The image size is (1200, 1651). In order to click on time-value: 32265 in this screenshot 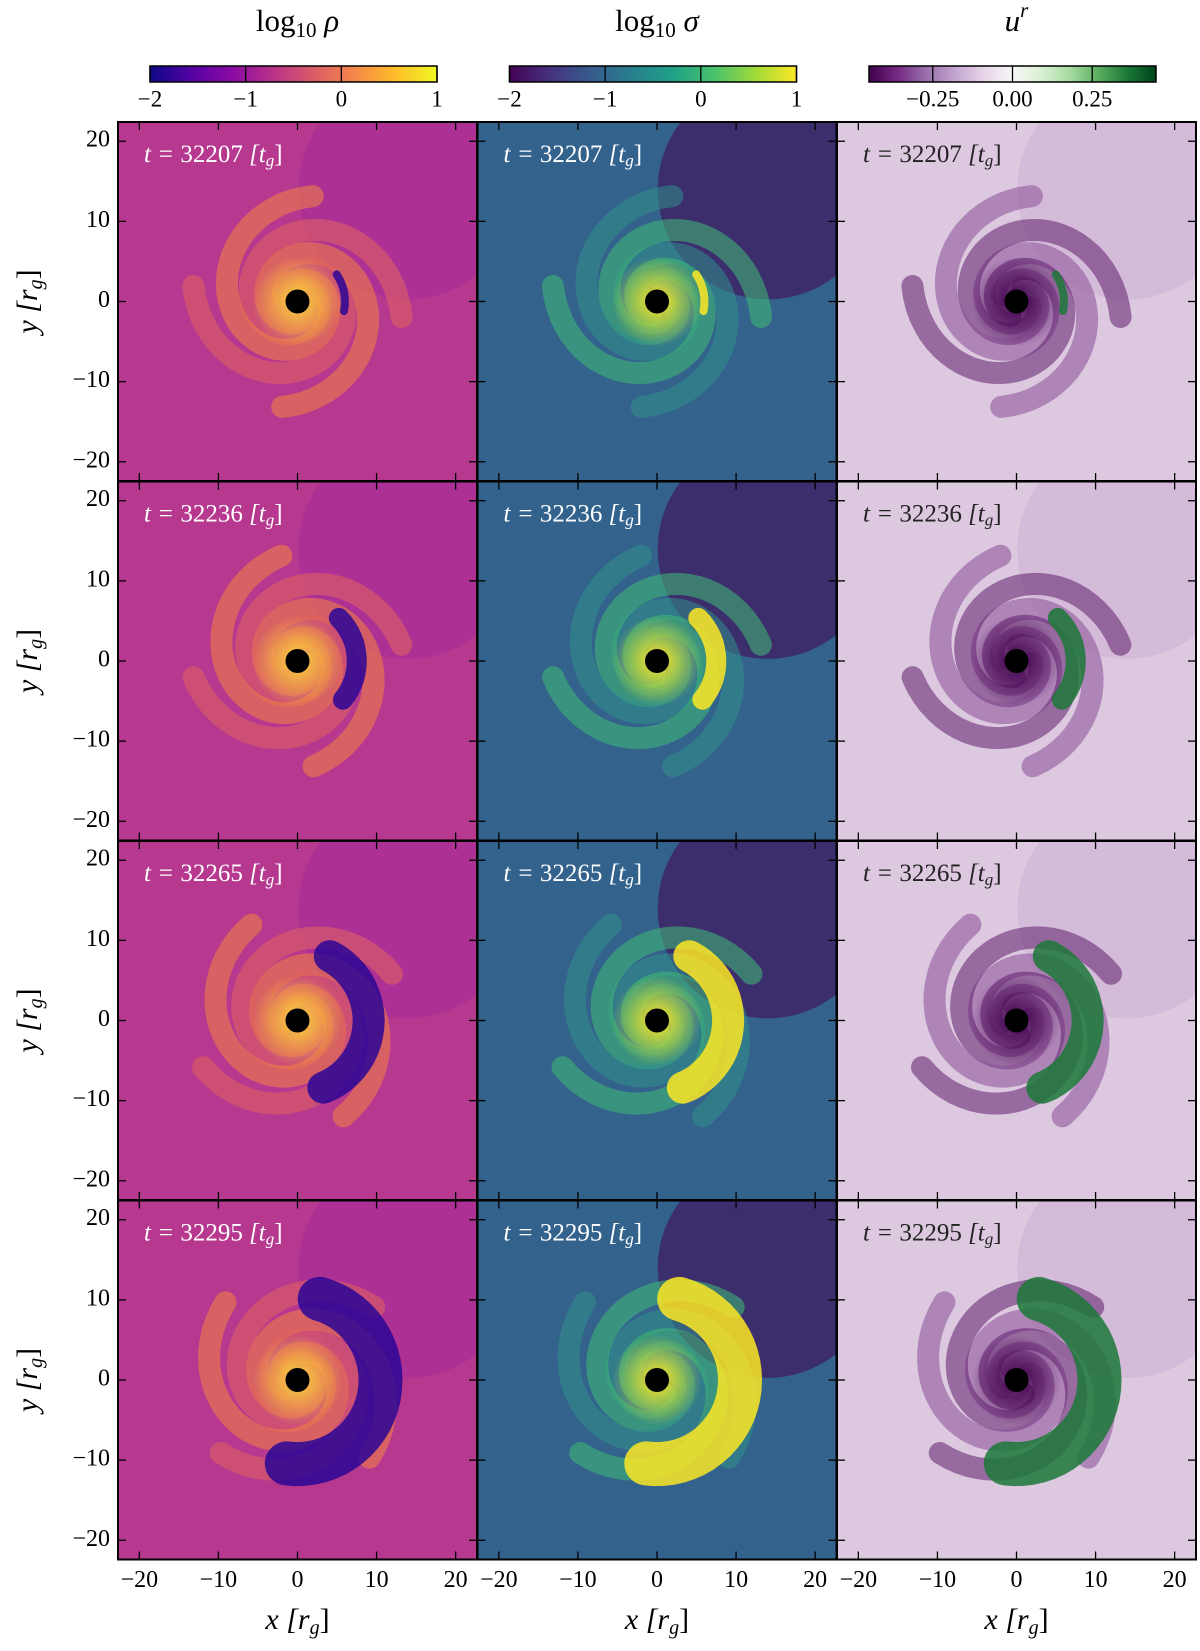, I will do `click(571, 873)`.